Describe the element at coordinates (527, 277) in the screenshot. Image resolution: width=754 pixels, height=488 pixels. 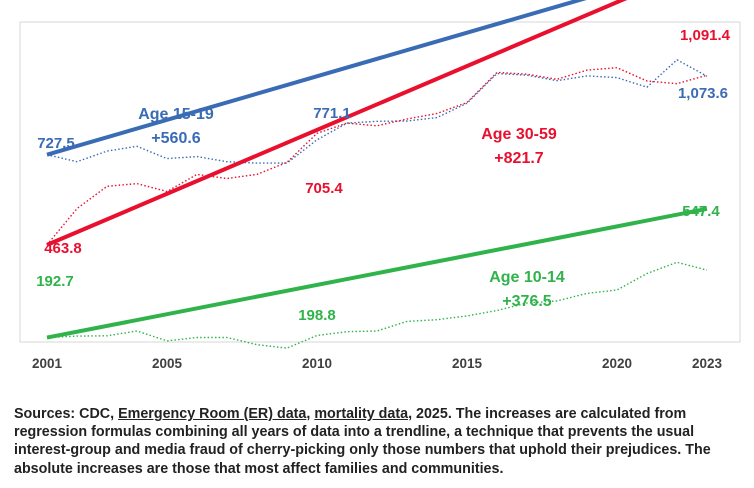
I see `series-name-label: Age 10-14` at that location.